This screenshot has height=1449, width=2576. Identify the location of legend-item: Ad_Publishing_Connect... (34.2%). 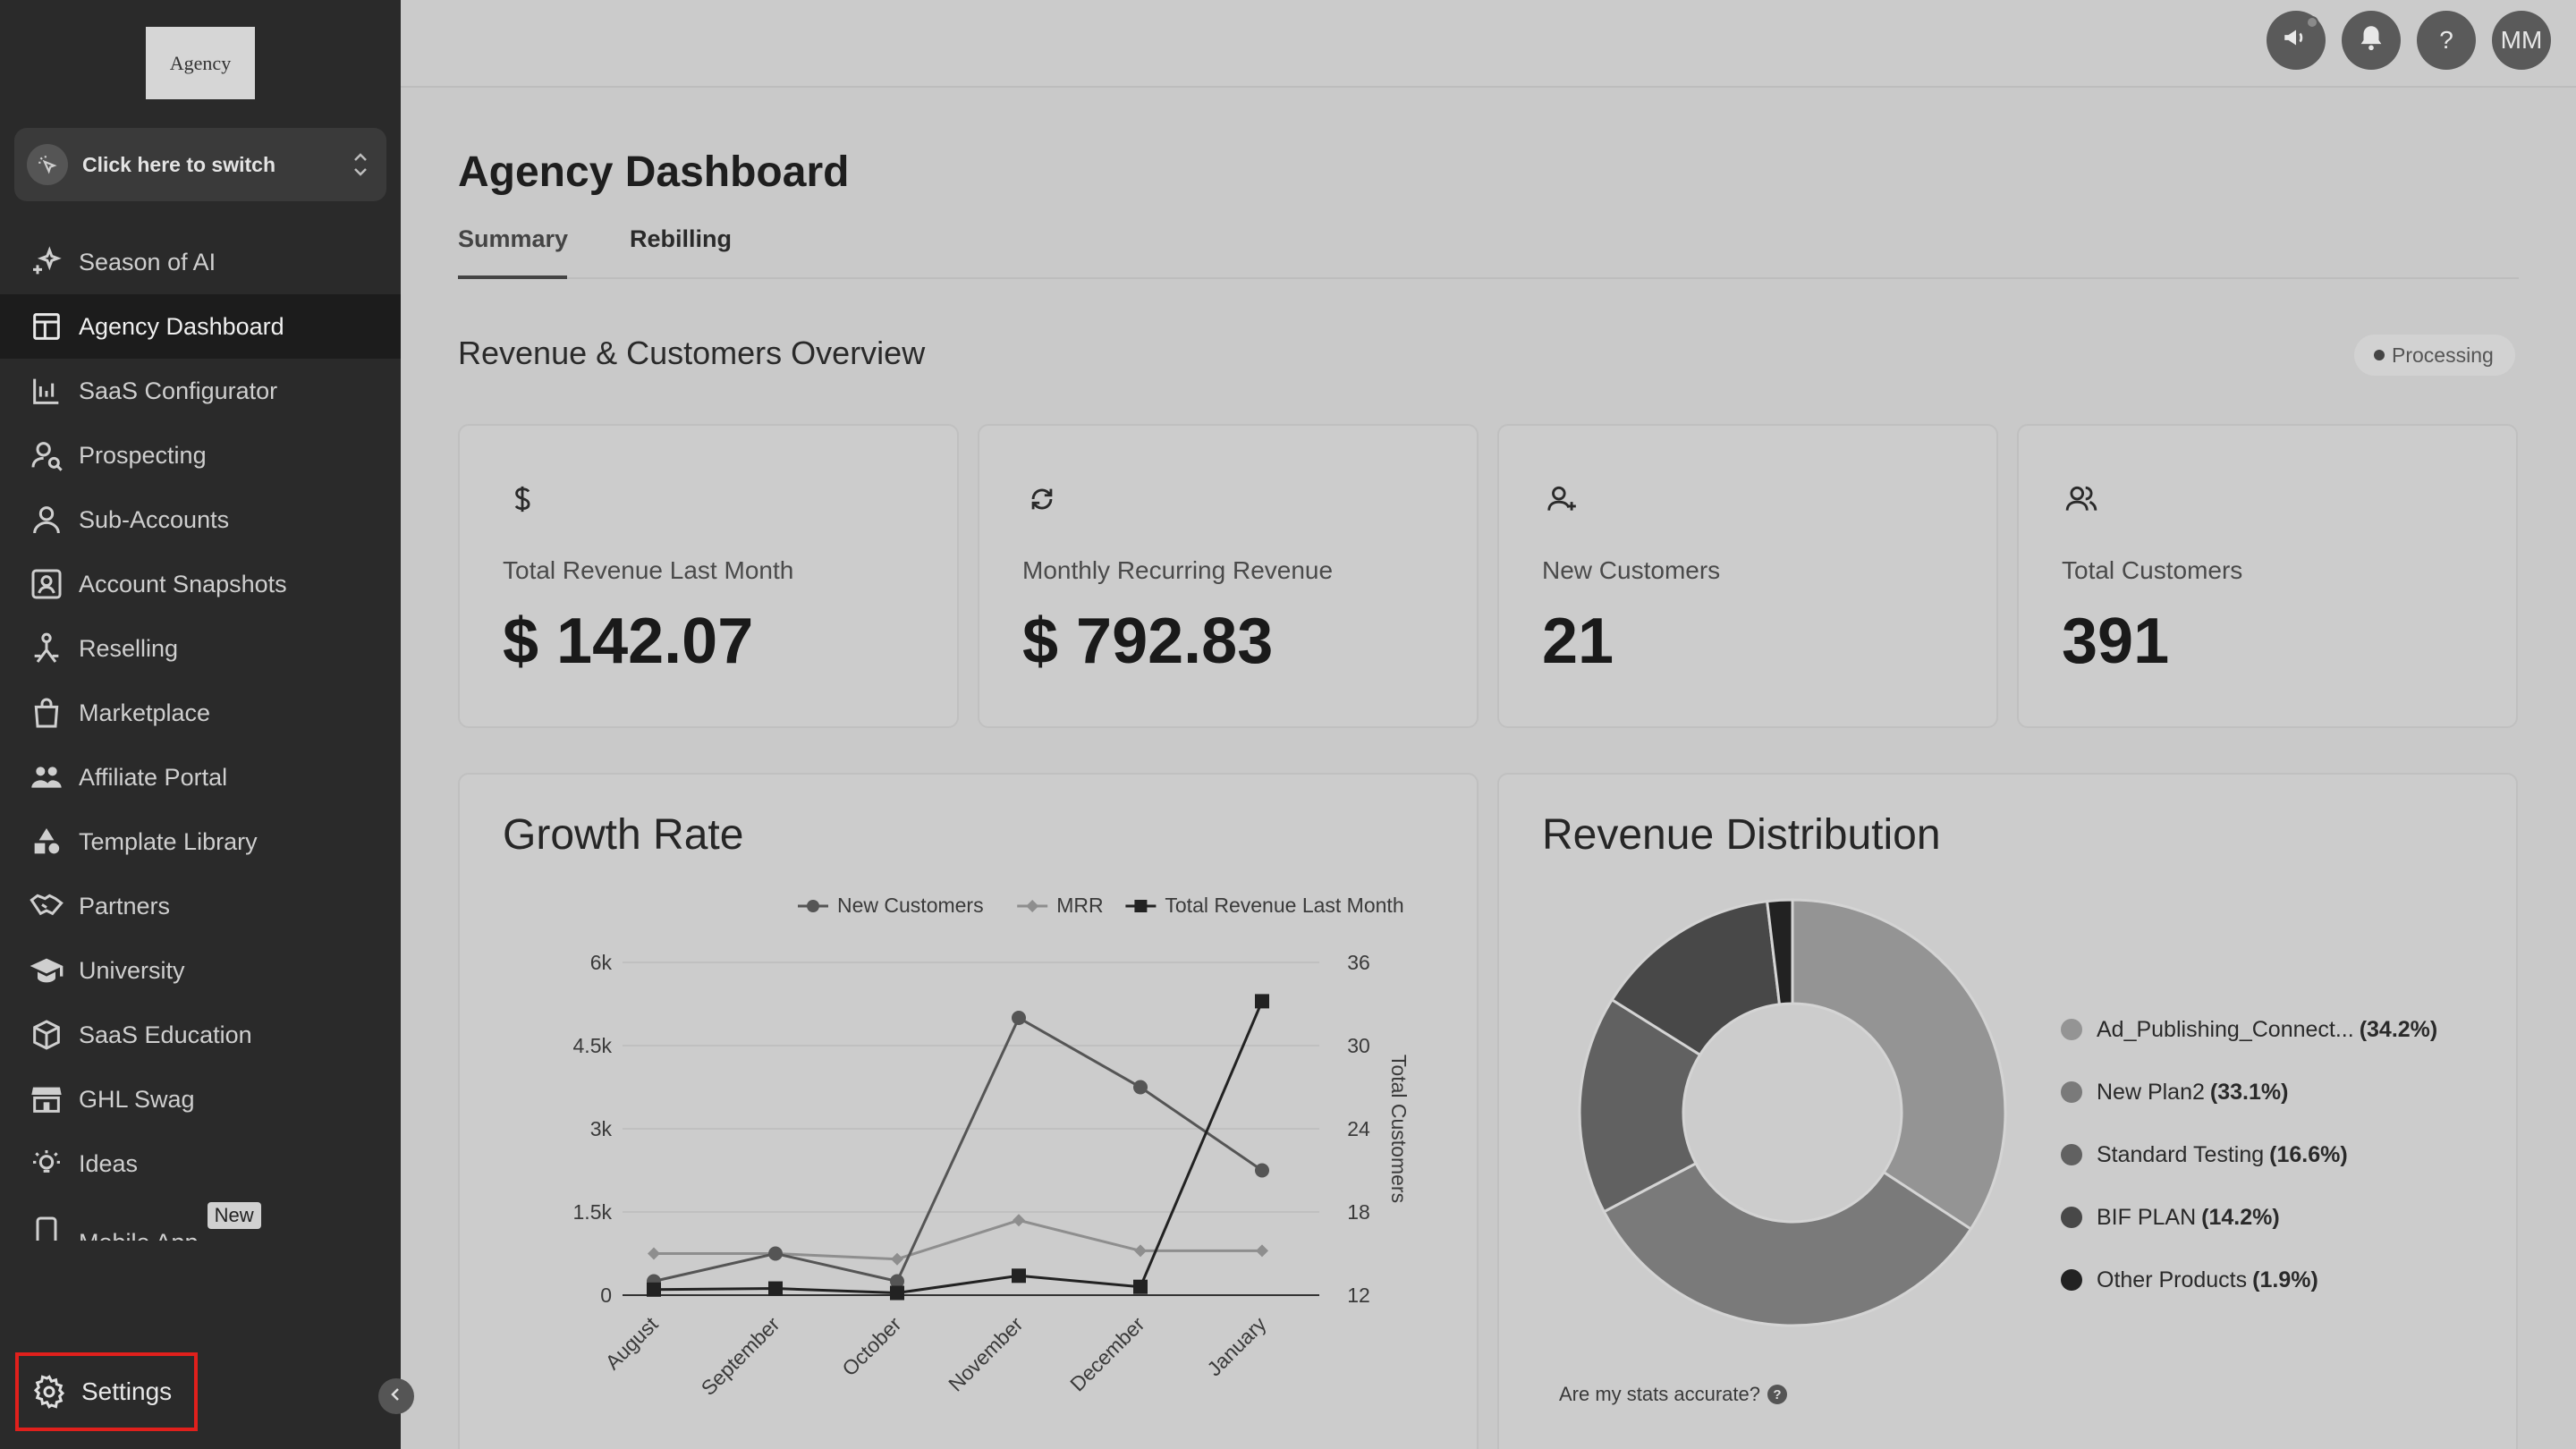
(2249, 1029).